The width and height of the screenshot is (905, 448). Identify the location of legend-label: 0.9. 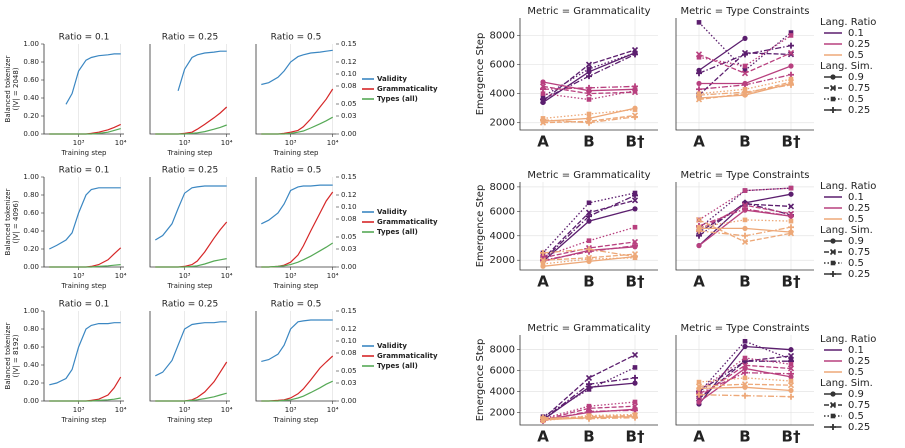
(856, 394).